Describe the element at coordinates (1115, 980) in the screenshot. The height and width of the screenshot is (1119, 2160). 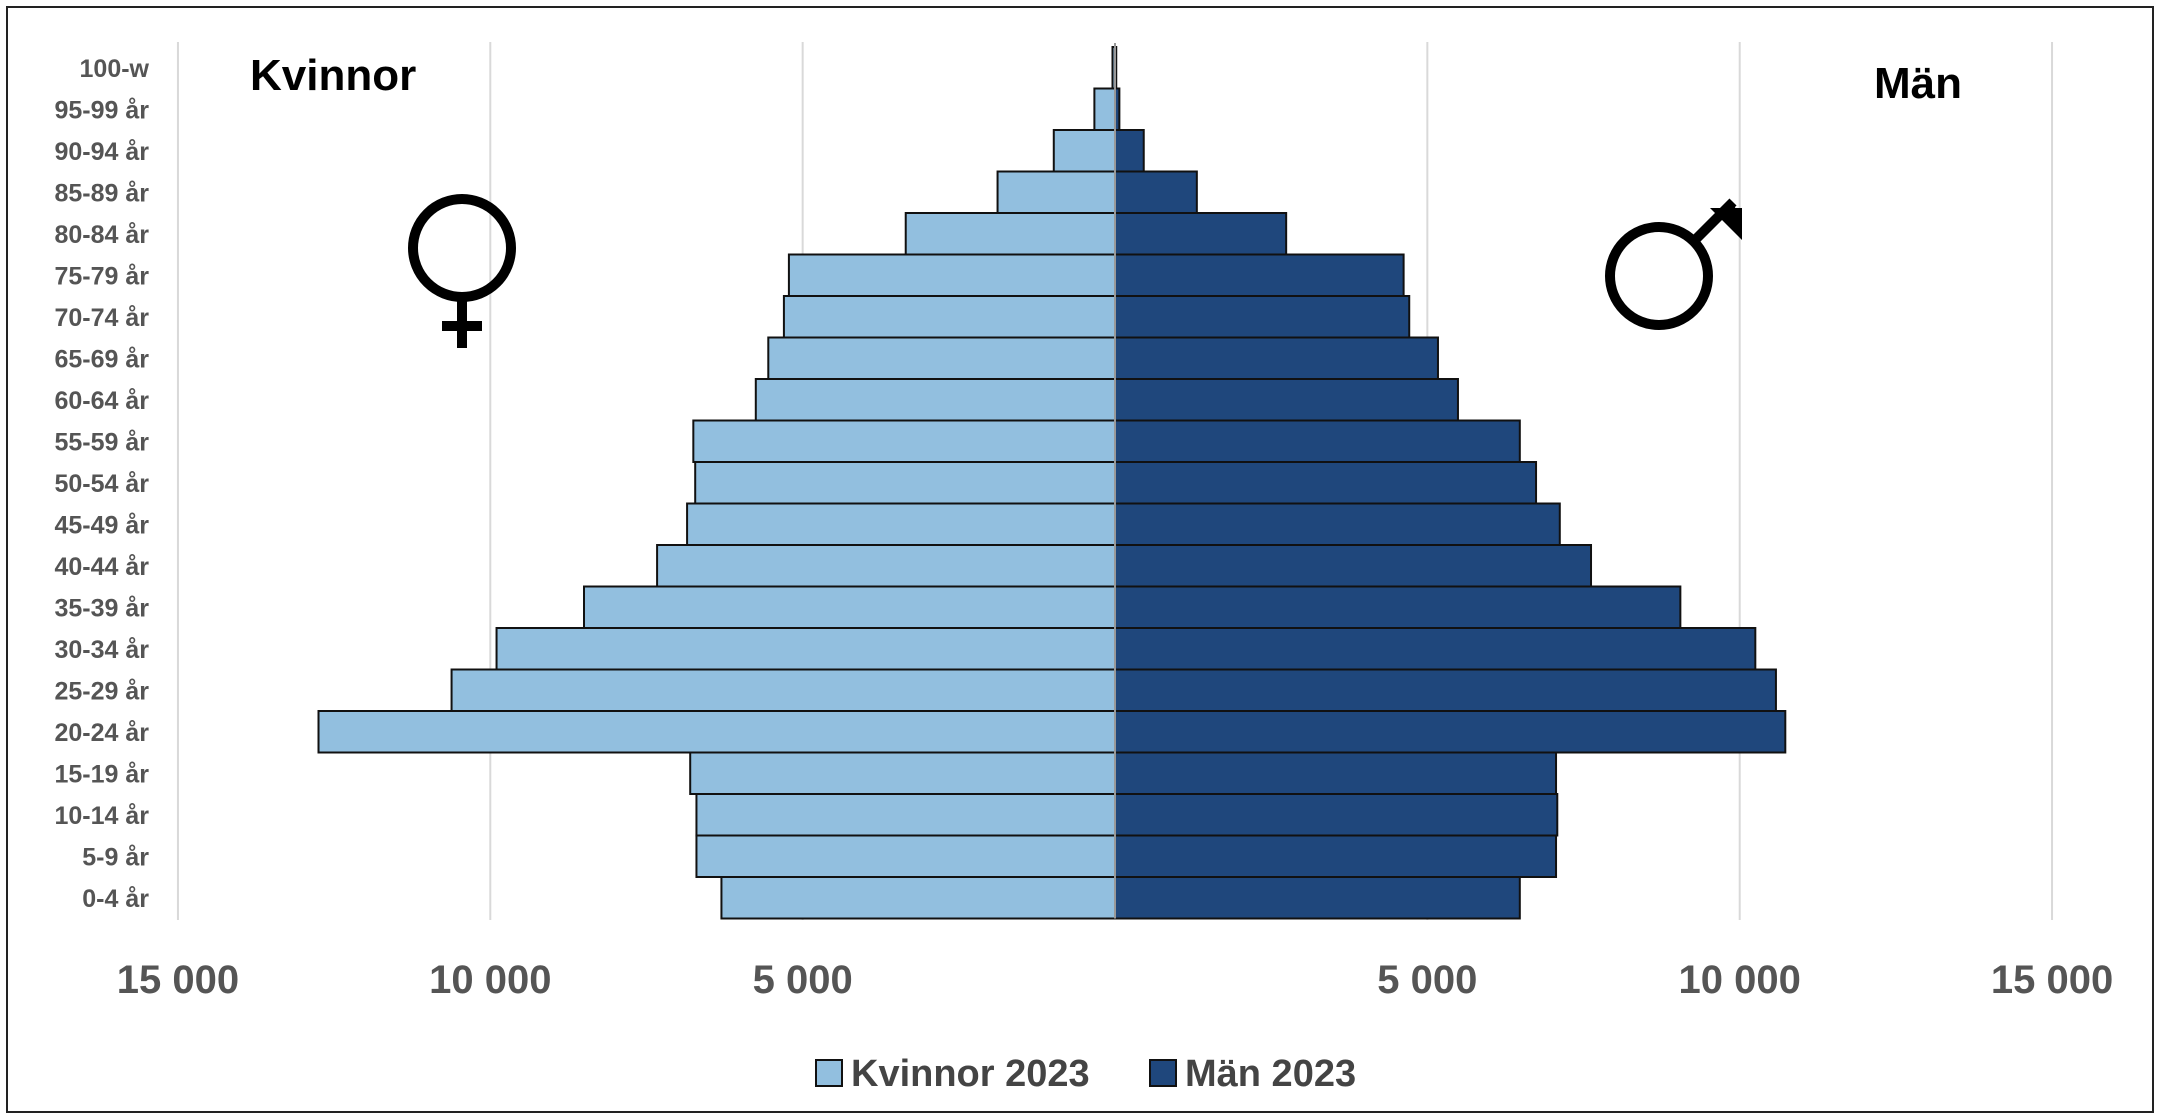
I see `x-tick-labels: 15 000 10 000 5 000 5 000 10 000 15 000` at that location.